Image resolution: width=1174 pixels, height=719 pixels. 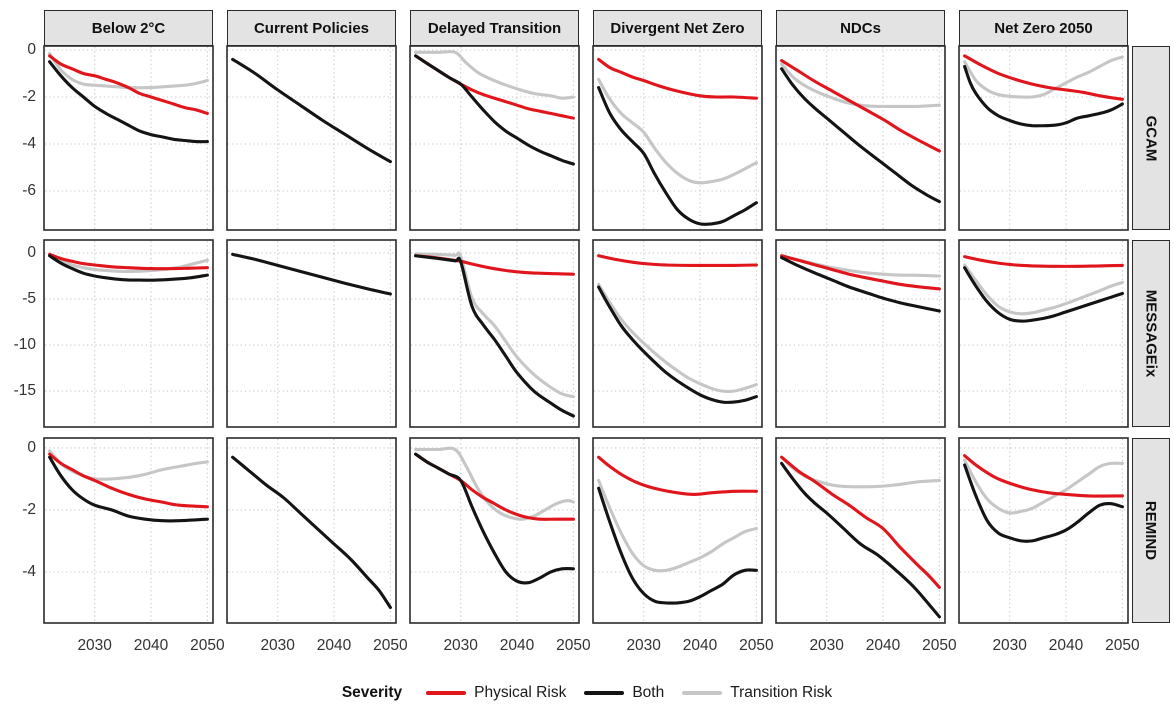 I want to click on panel-GCAM-c4, so click(x=860, y=138).